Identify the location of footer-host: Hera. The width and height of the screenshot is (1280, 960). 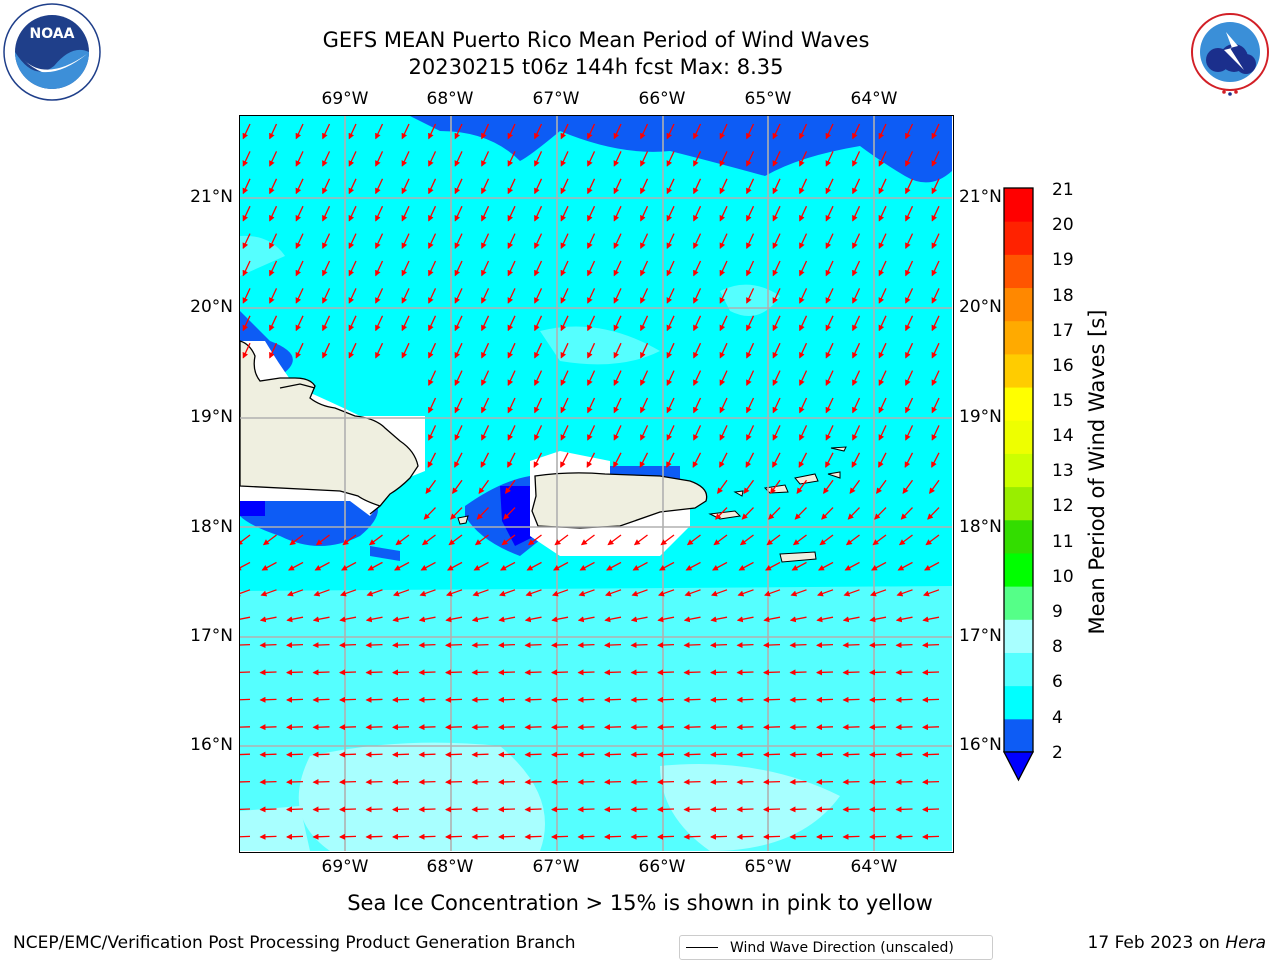
(1245, 943).